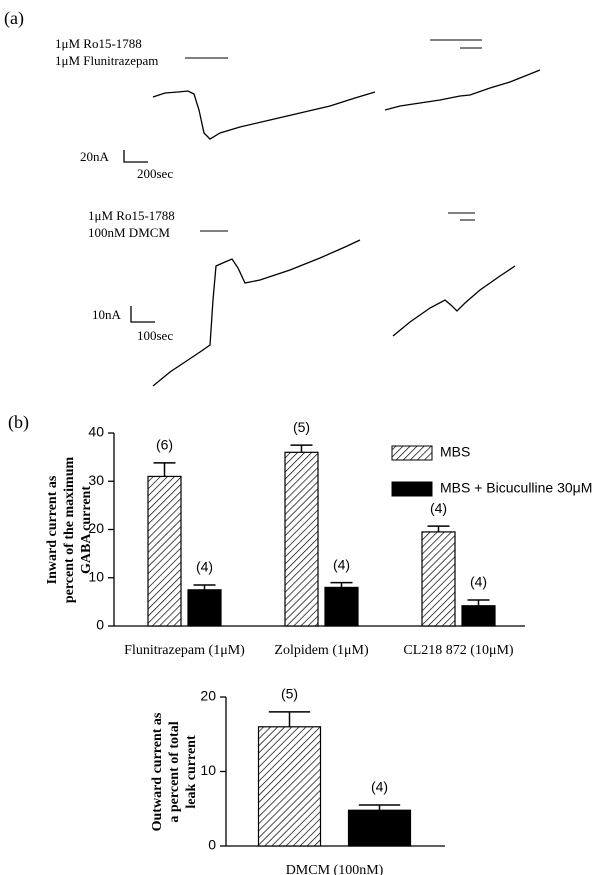  Describe the element at coordinates (164, 445) in the screenshot. I see `n-label: (6)` at that location.